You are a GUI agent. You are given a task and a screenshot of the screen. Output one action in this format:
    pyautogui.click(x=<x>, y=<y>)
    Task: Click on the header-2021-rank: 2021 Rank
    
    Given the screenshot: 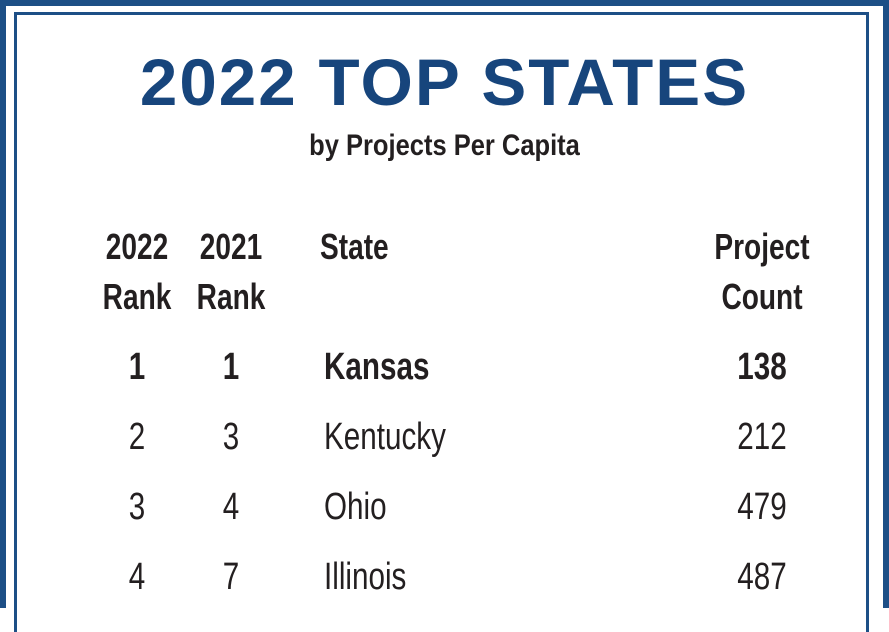 What is the action you would take?
    pyautogui.click(x=231, y=272)
    